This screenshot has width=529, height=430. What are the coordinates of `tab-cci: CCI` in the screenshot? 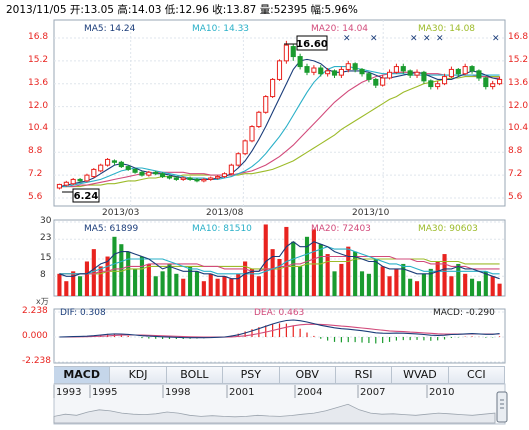 It's located at (477, 375).